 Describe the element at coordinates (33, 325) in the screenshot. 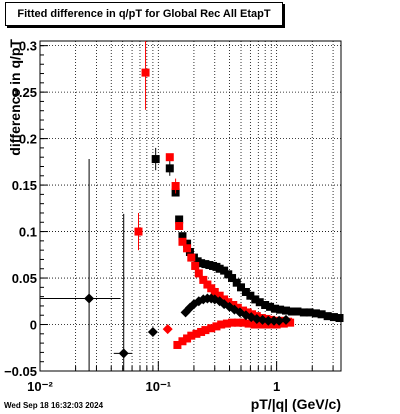

I see `y-tick-label: 0` at that location.